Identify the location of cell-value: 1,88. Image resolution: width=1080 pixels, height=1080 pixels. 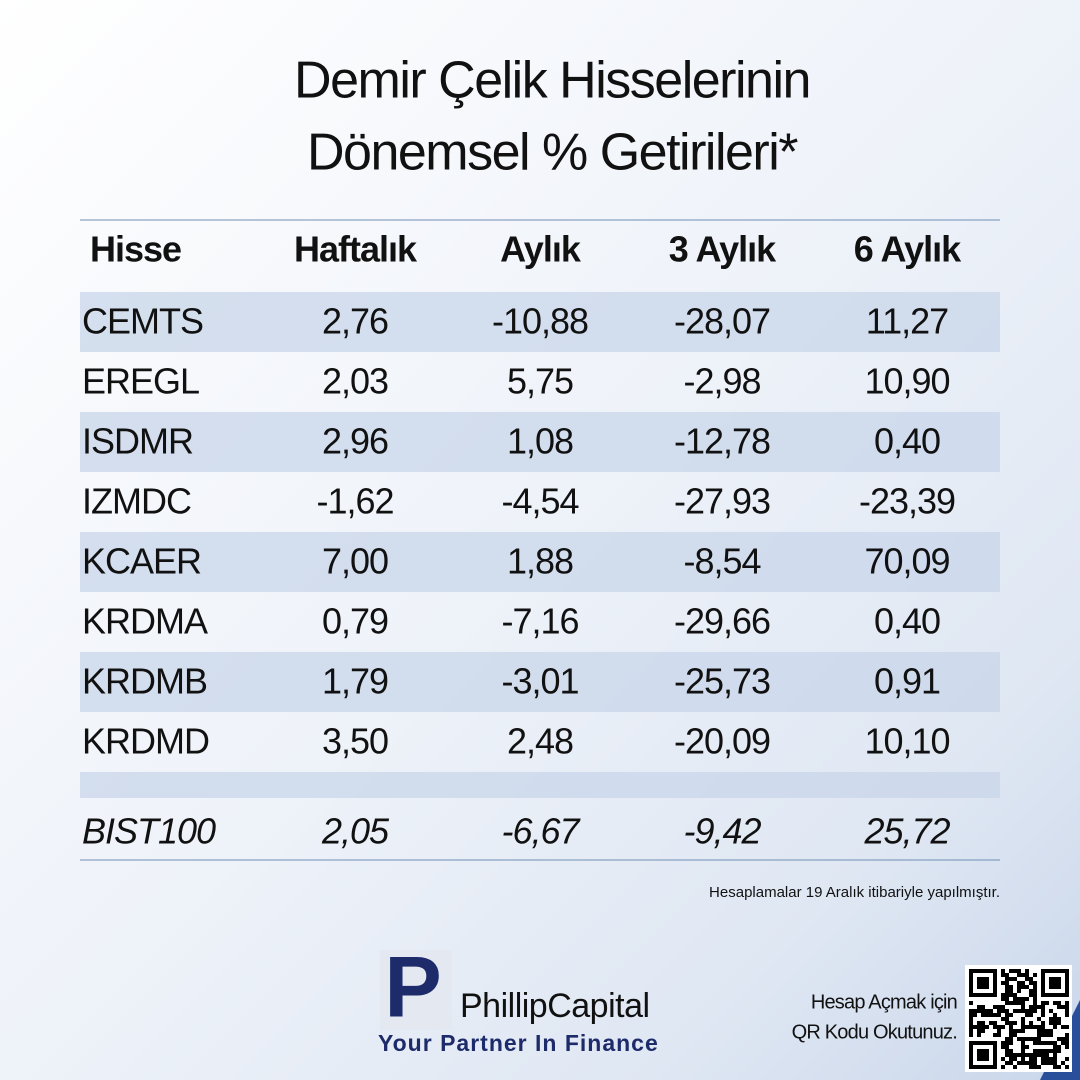
(540, 561).